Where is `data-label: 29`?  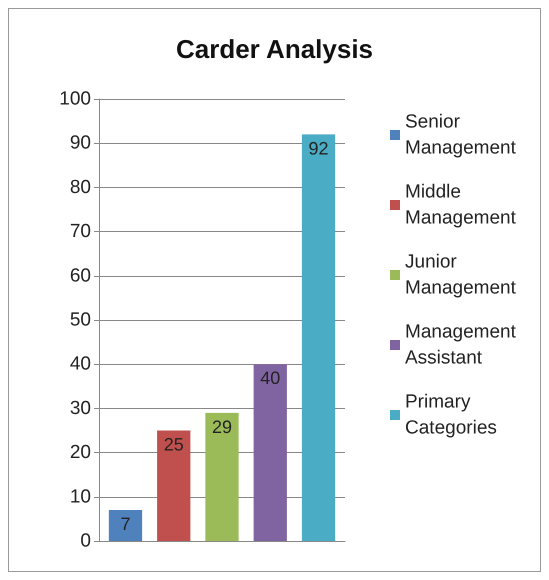
data-label: 29 is located at coordinates (222, 426).